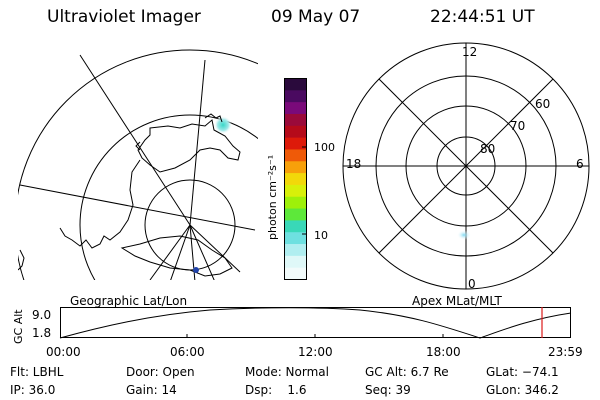 The height and width of the screenshot is (400, 600). I want to click on info-flt: Flt: LBHL, so click(37, 372).